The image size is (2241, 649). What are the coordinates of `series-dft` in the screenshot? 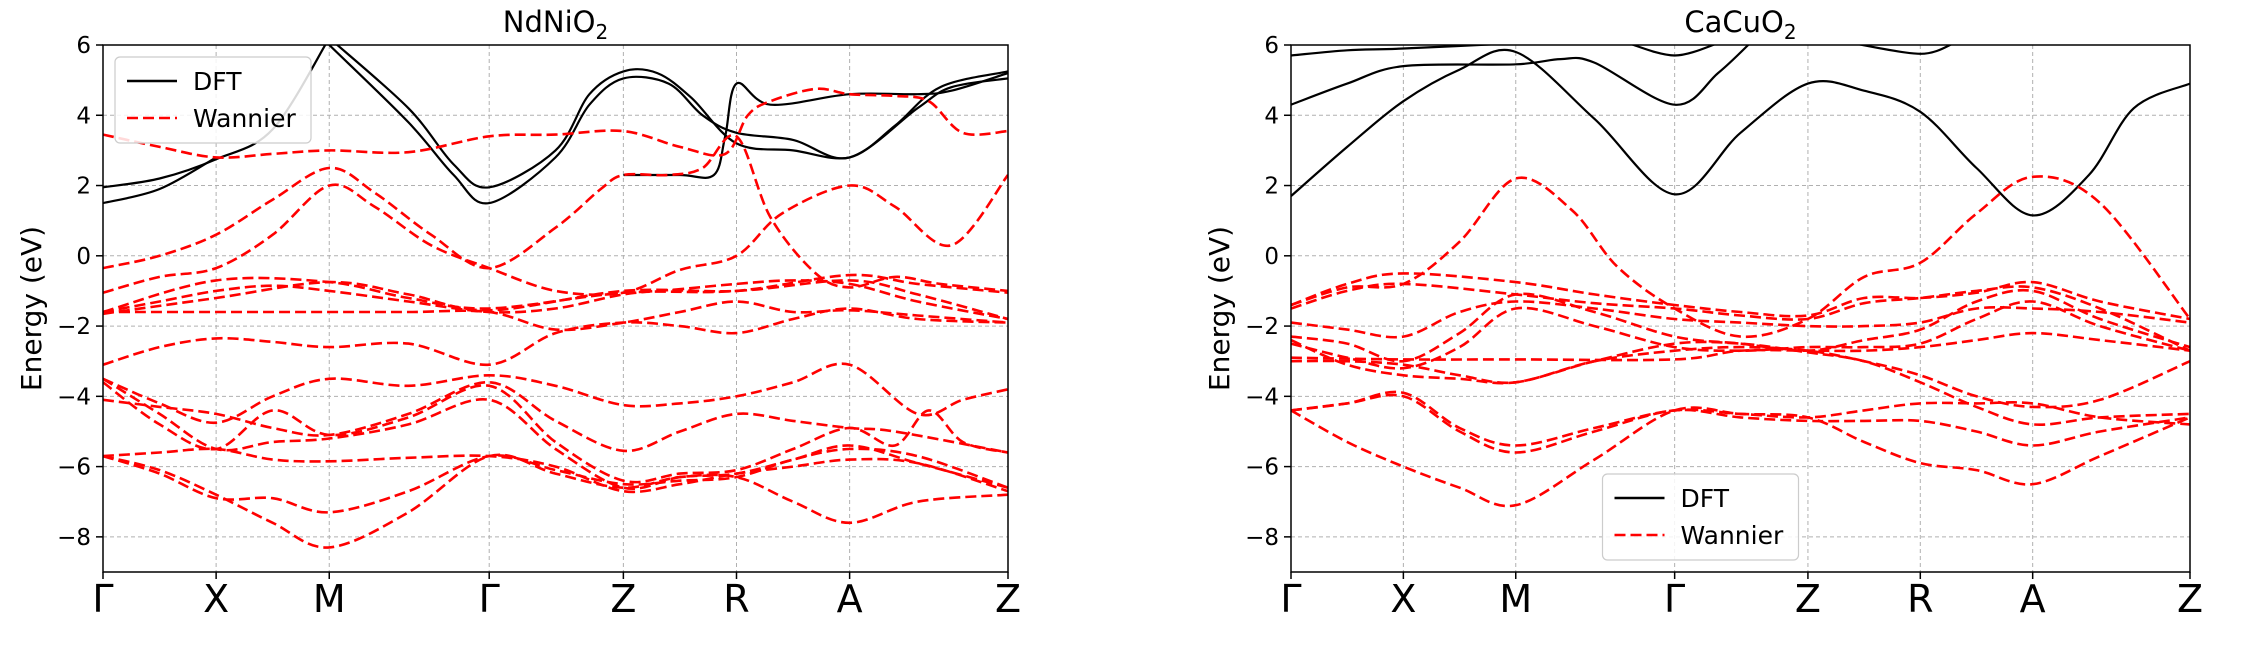 It's located at (1740, 131).